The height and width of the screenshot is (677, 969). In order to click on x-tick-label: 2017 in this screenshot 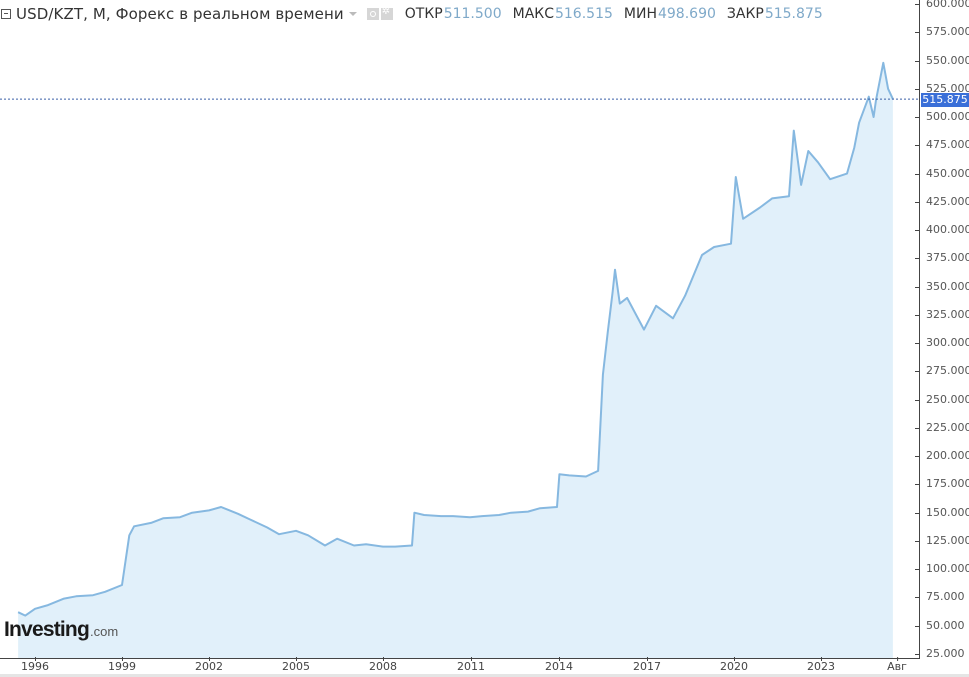, I will do `click(647, 665)`.